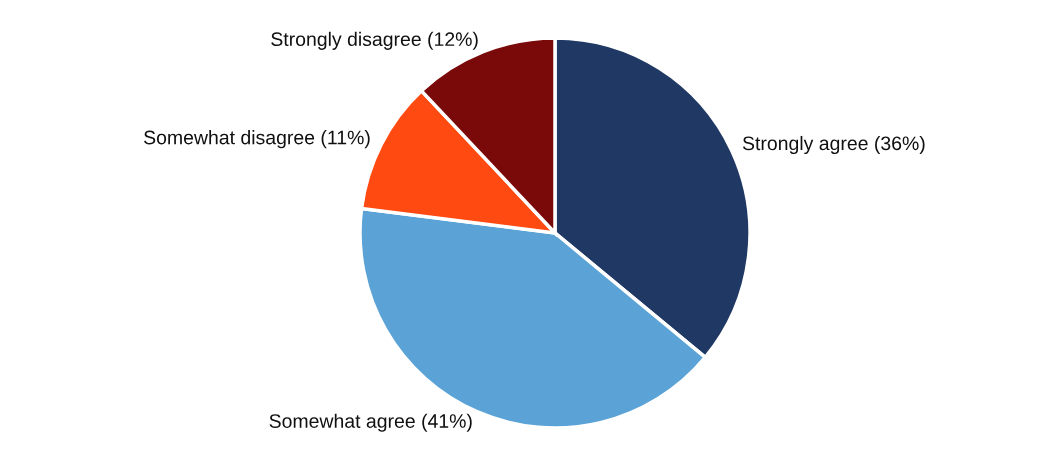 The height and width of the screenshot is (453, 1043). I want to click on slice-label: Somewhat agree (41%), so click(370, 422).